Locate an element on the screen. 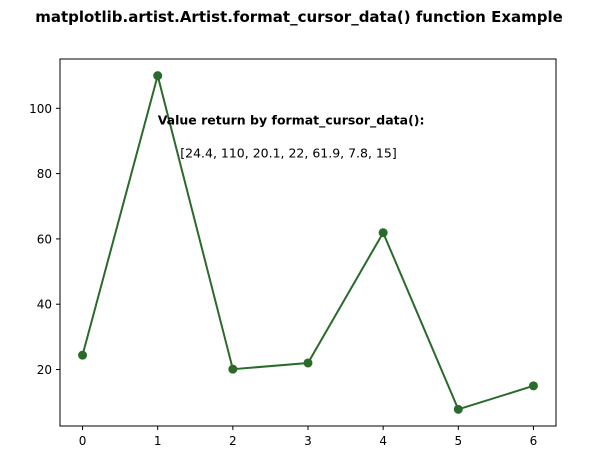  y-tick-label: 20 is located at coordinates (44, 370).